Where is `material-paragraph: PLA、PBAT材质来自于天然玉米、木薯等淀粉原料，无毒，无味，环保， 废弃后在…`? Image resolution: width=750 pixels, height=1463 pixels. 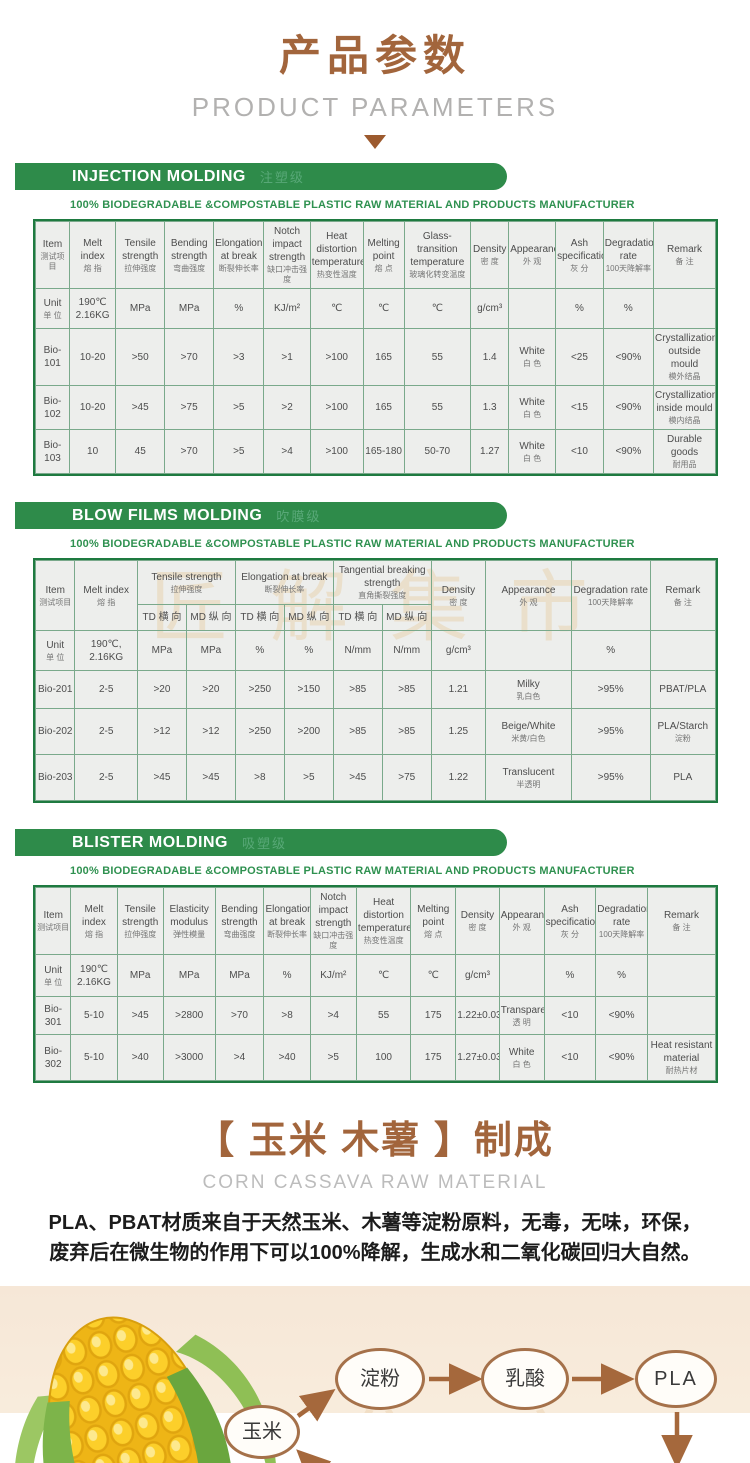 material-paragraph: PLA、PBAT材质来自于天然玉米、木薯等淀粉原料，无毒，无味，环保， 废弃后在… is located at coordinates (375, 1238).